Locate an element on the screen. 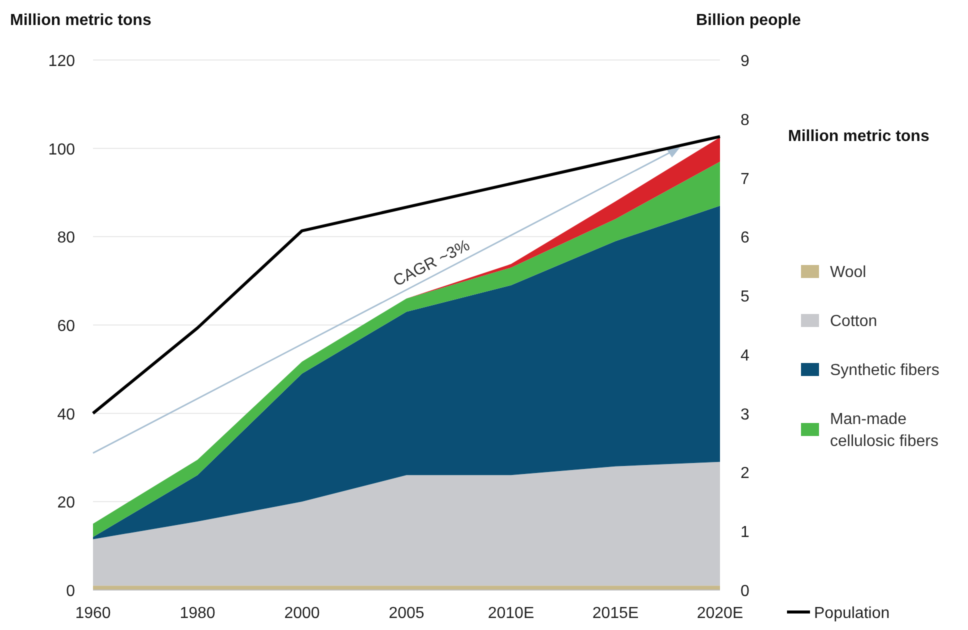 The image size is (968, 630). x-tick-label: 2015E is located at coordinates (615, 613).